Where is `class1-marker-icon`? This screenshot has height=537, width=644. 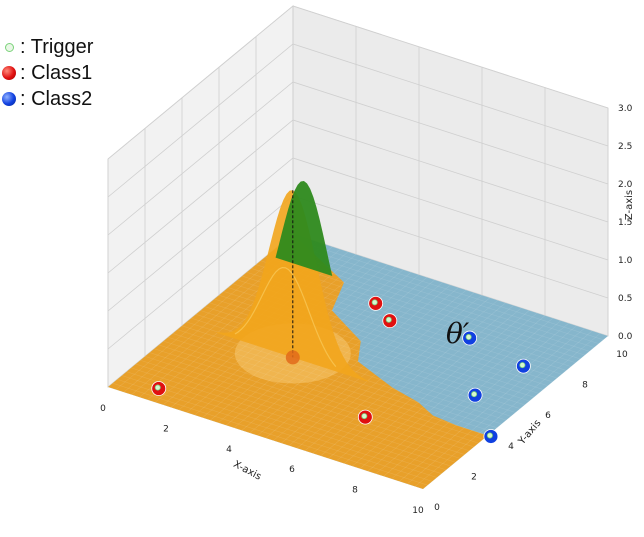
class1-marker-icon is located at coordinates (9, 73).